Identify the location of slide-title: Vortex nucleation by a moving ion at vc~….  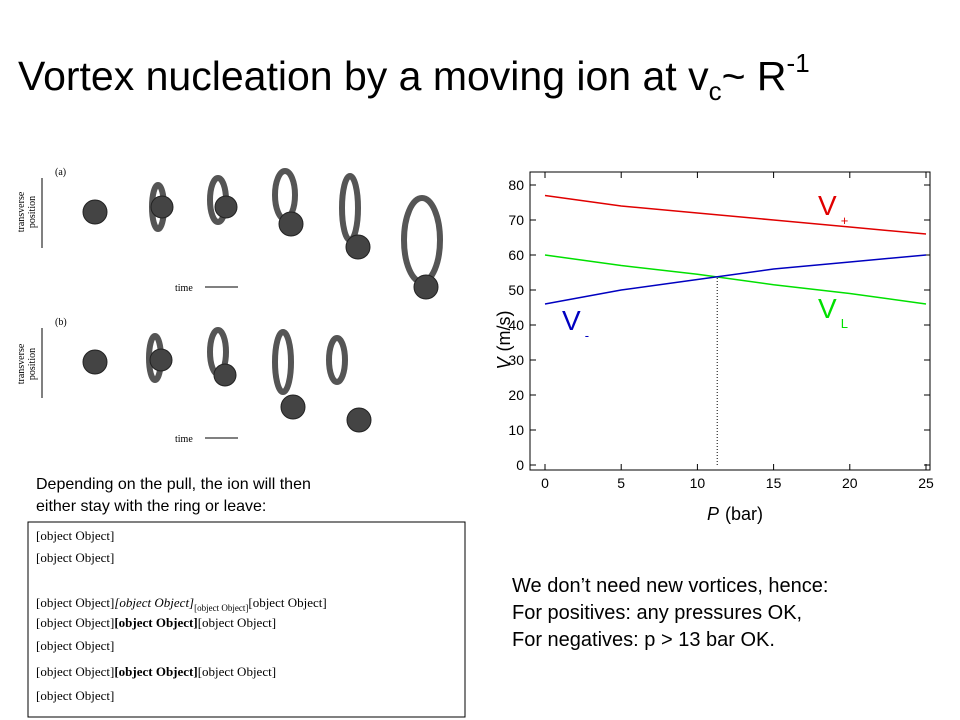
(414, 77).